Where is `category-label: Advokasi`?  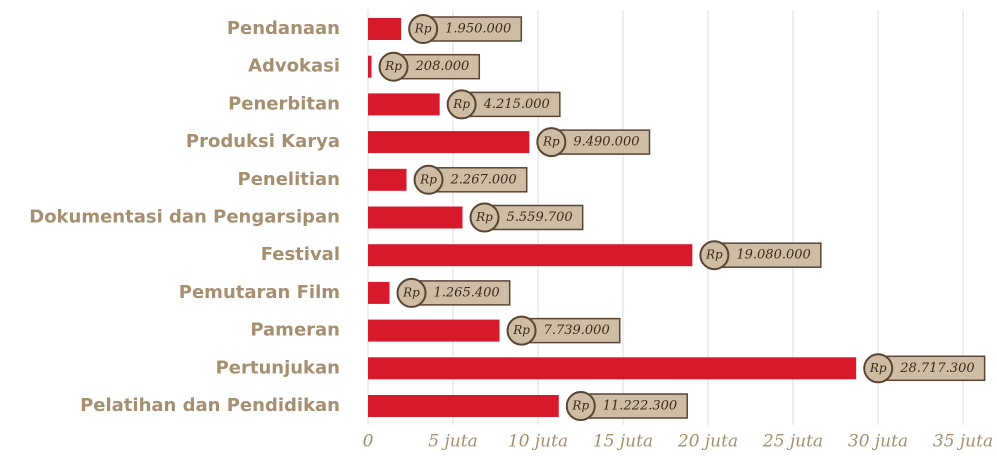 category-label: Advokasi is located at coordinates (294, 66).